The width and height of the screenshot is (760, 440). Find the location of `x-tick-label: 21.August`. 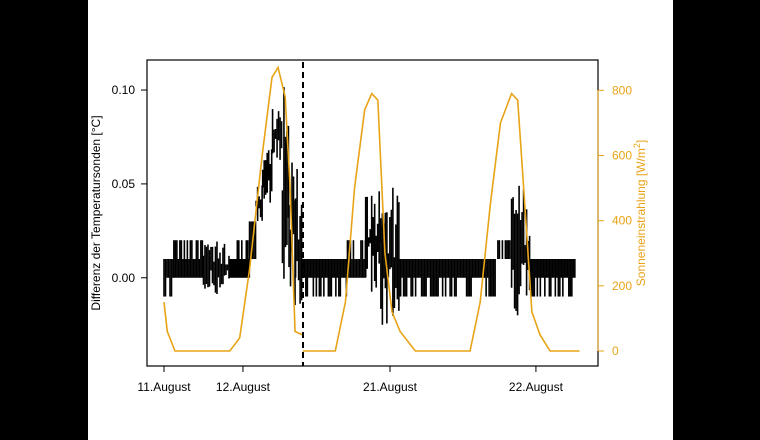

x-tick-label: 21.August is located at coordinates (390, 387).